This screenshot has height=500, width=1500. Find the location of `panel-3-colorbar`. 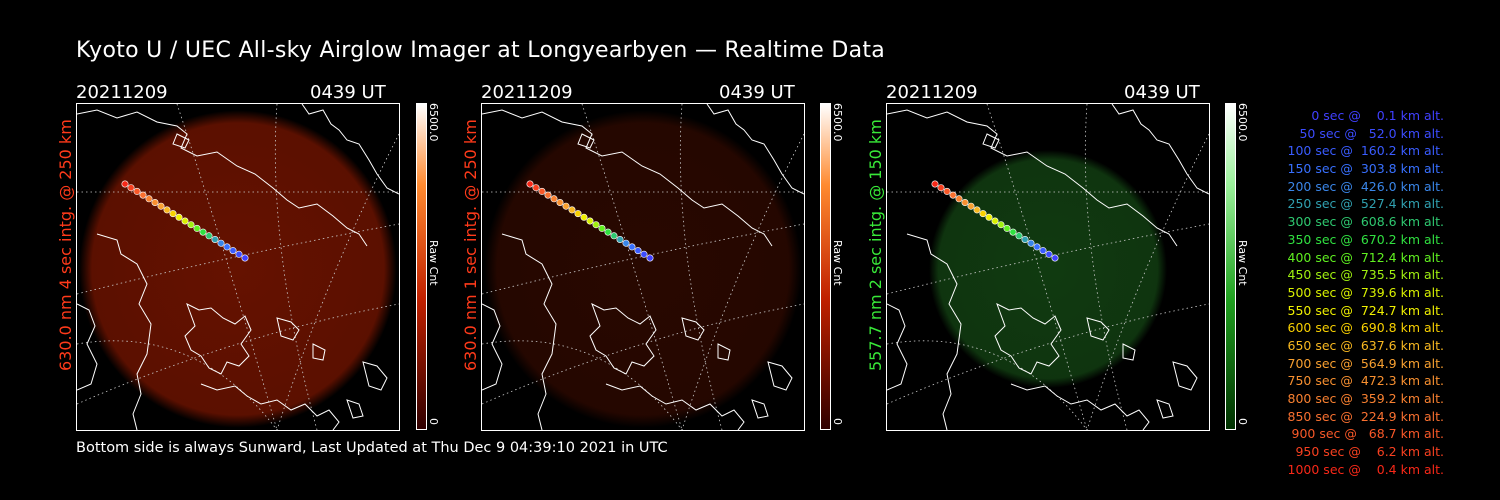

panel-3-colorbar is located at coordinates (1230, 266).